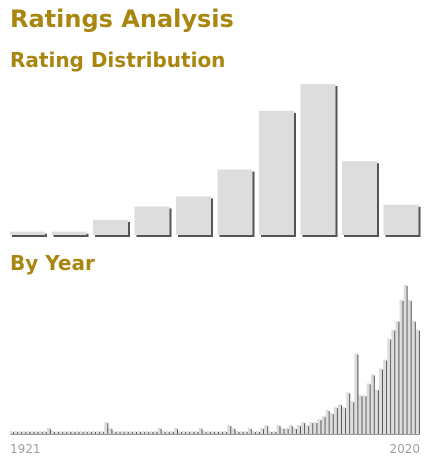  What do you see at coordinates (118, 60) in the screenshot?
I see `rating-distribution-title: Rating Distribution` at bounding box center [118, 60].